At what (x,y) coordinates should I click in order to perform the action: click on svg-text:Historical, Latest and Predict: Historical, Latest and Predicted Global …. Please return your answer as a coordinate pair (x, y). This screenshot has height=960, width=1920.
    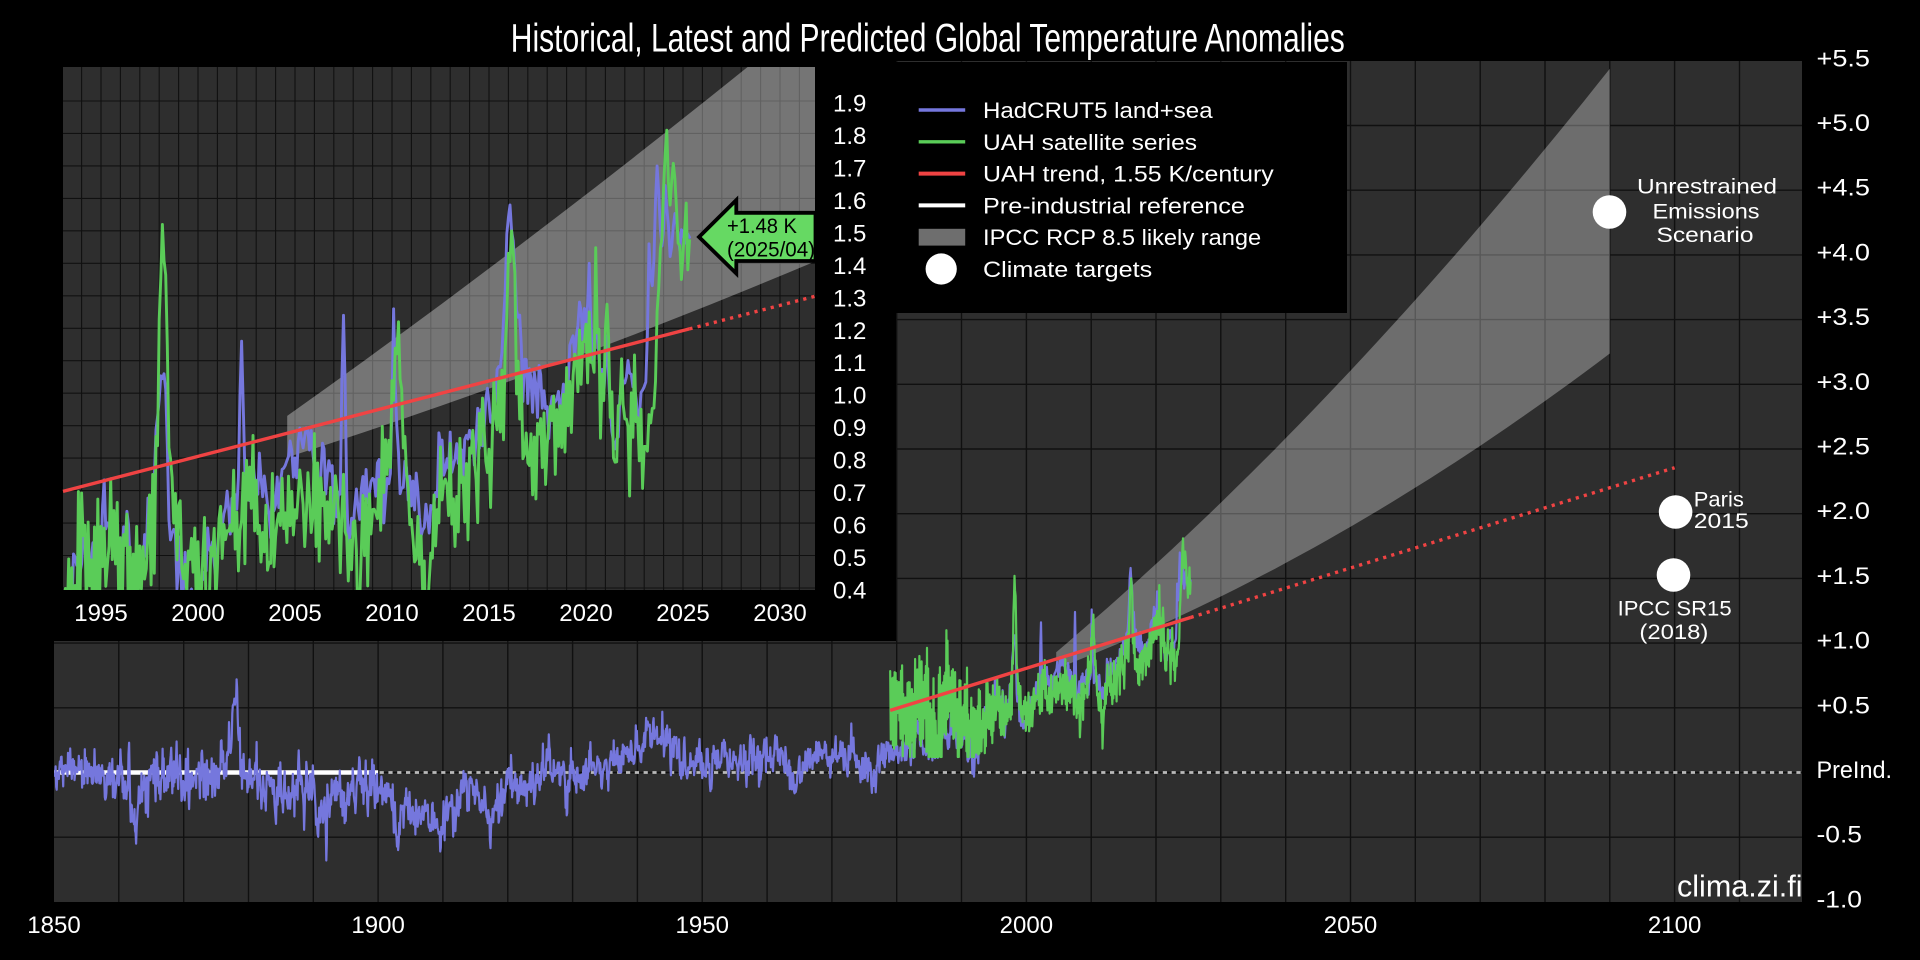
    Looking at the image, I should click on (928, 38).